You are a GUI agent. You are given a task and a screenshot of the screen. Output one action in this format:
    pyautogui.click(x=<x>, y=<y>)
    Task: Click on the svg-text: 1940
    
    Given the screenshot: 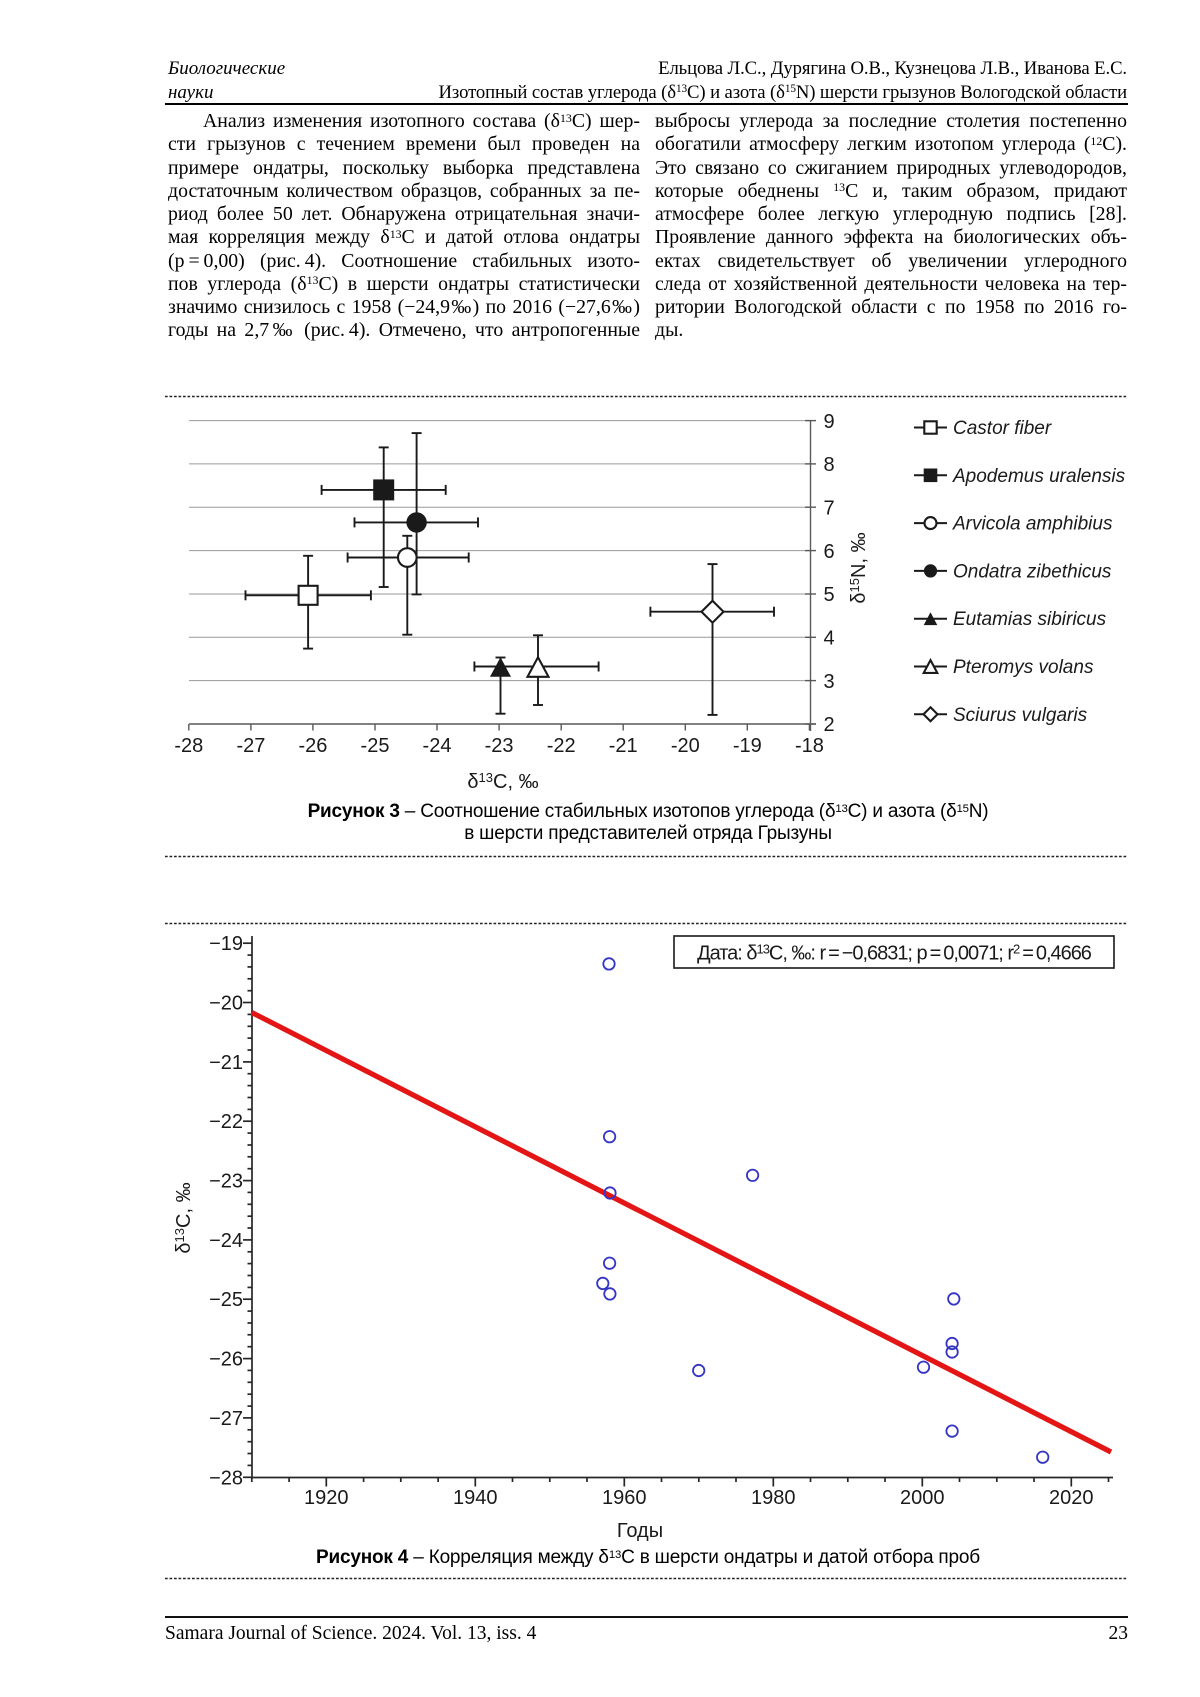 What is the action you would take?
    pyautogui.click(x=475, y=1498)
    